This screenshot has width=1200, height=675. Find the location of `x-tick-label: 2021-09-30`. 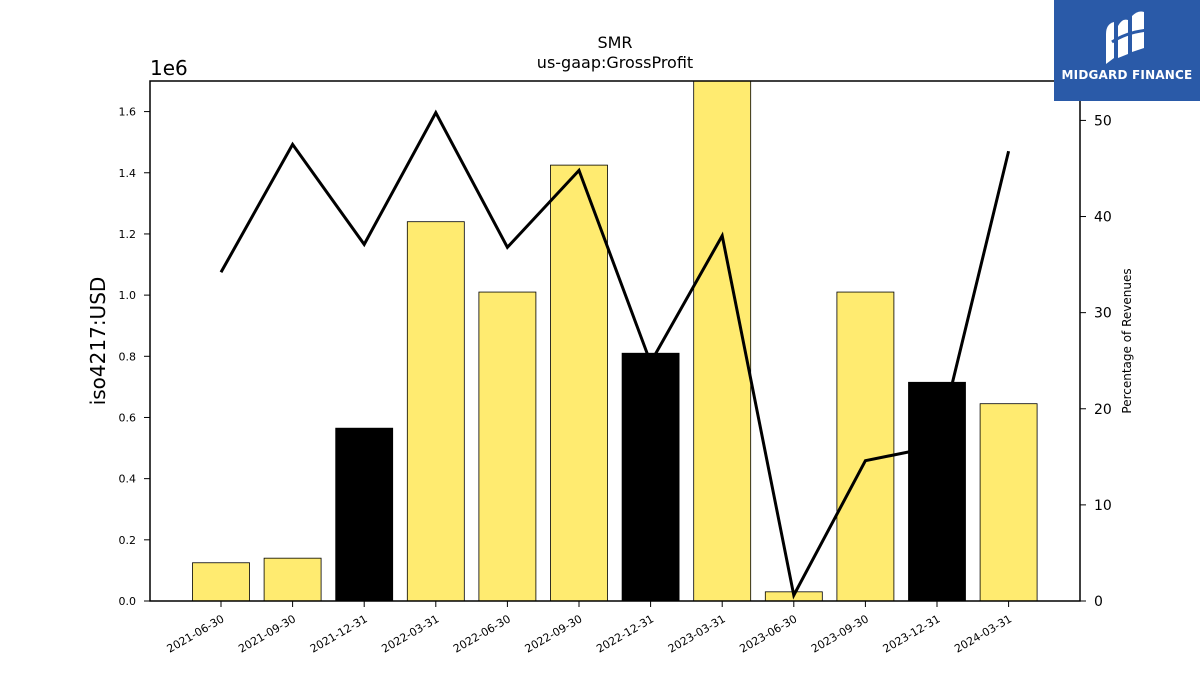

x-tick-label: 2021-09-30 is located at coordinates (267, 633).